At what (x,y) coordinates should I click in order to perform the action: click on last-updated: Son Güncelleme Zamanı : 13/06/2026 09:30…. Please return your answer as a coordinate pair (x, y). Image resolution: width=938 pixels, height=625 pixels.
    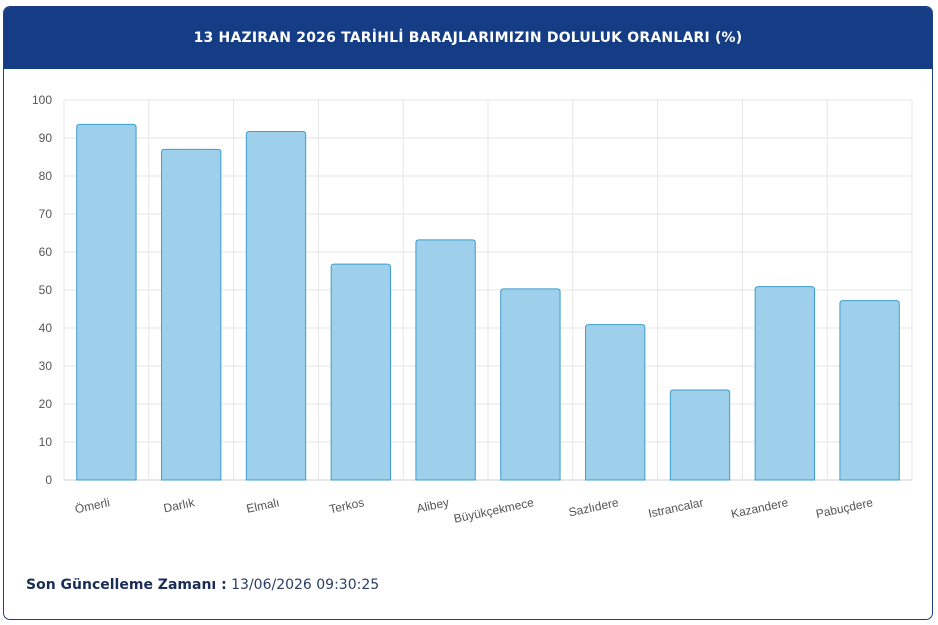
    Looking at the image, I should click on (202, 585).